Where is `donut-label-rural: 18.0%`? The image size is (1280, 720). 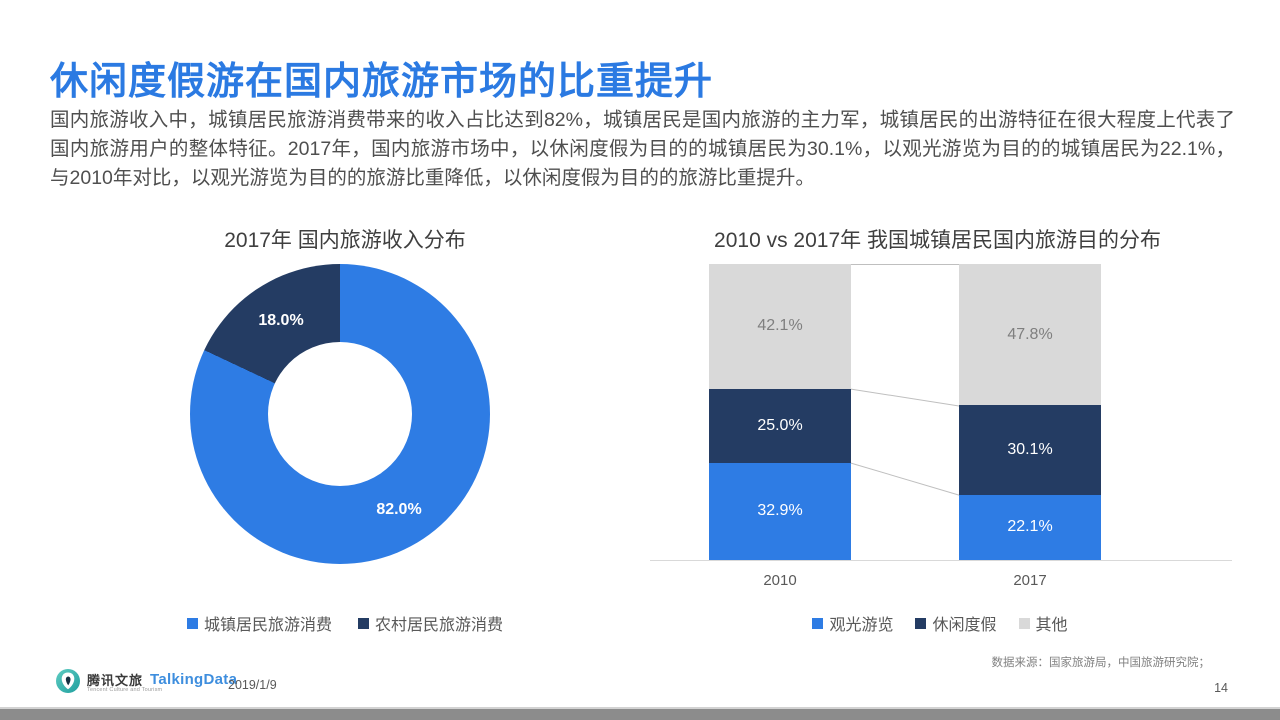
donut-label-rural: 18.0% is located at coordinates (281, 320).